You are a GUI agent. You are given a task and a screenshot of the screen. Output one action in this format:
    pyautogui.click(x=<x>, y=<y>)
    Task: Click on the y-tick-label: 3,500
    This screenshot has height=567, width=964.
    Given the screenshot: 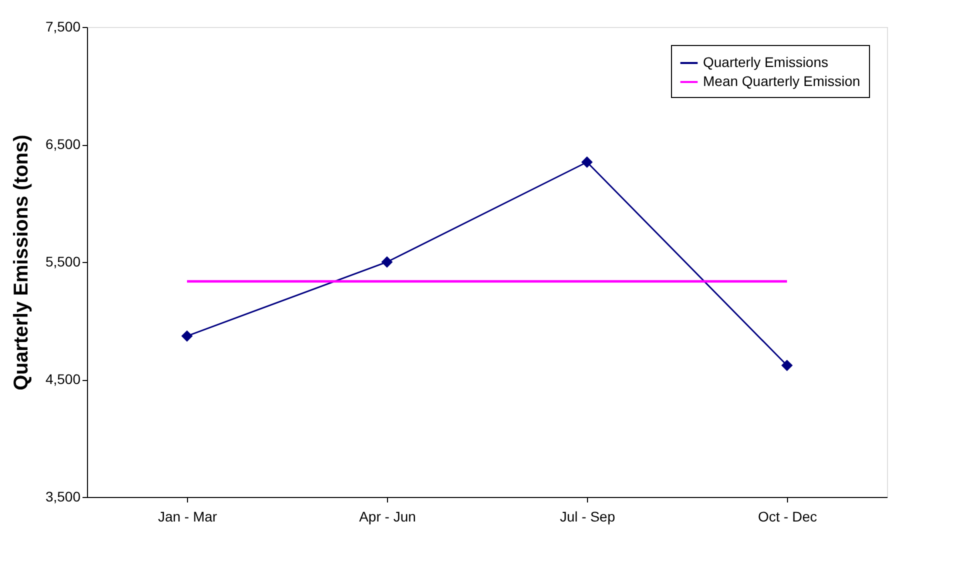 What is the action you would take?
    pyautogui.click(x=63, y=496)
    